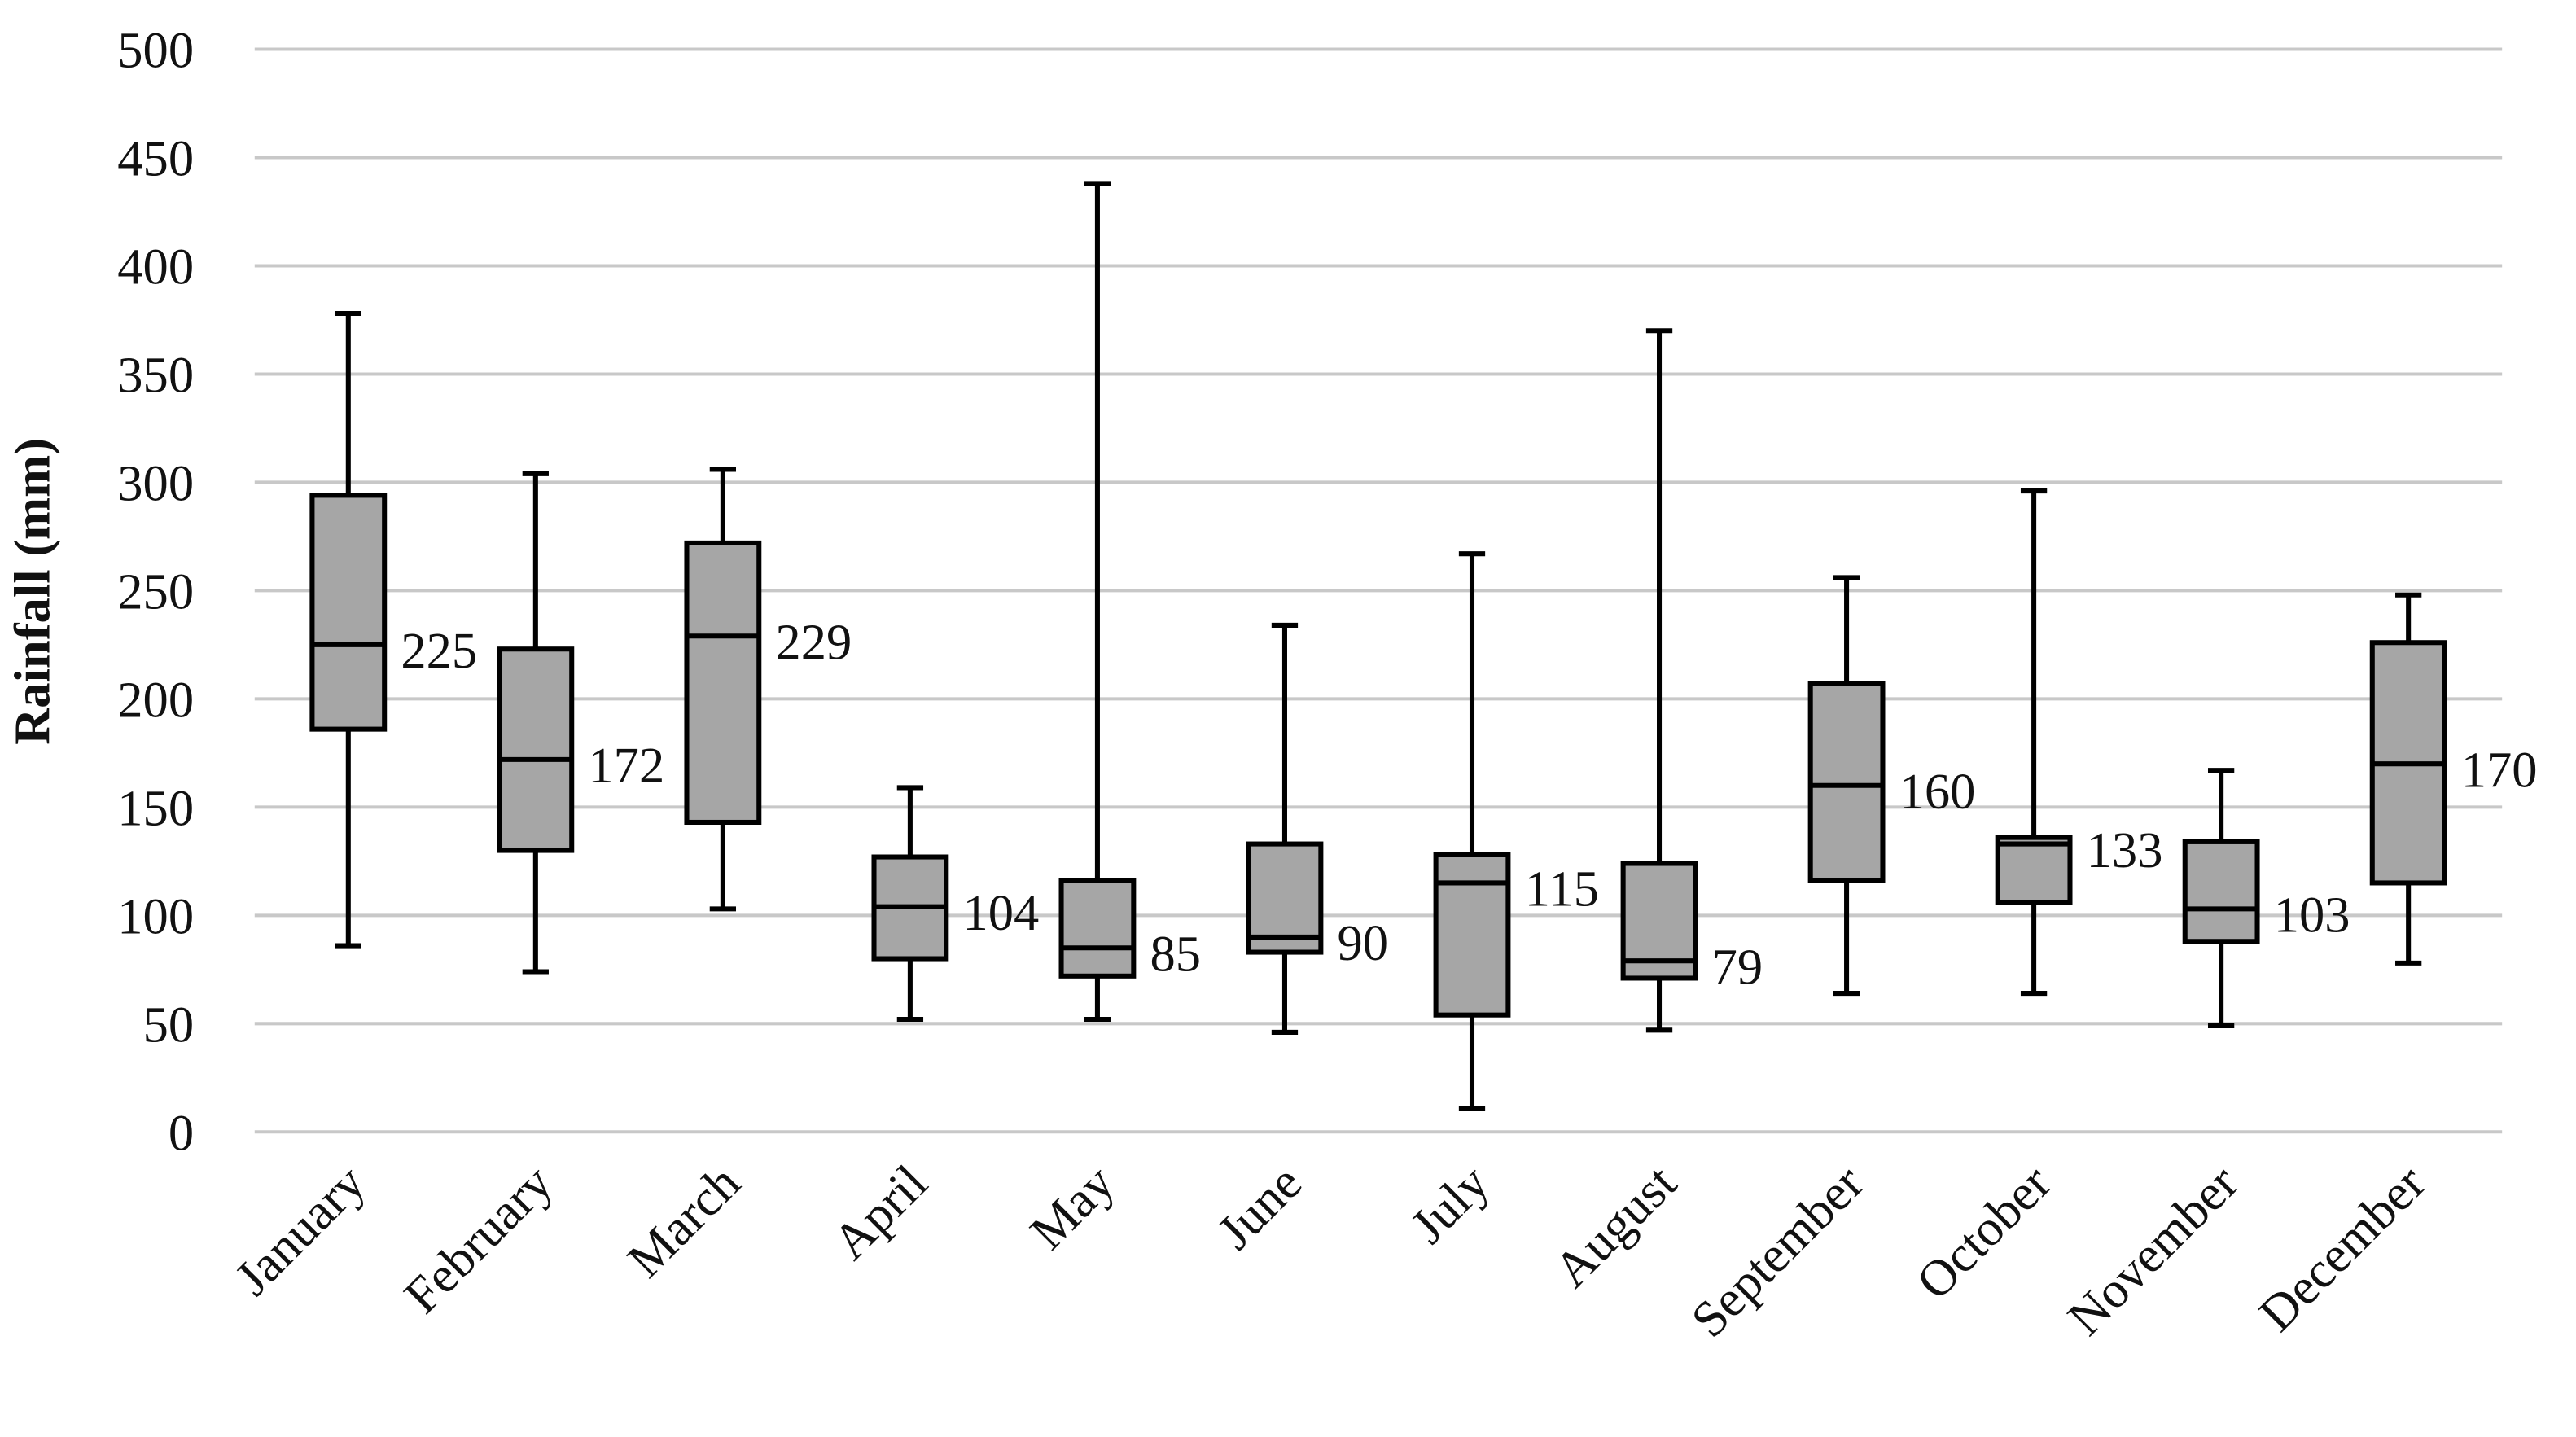 This screenshot has width=2576, height=1437. Describe the element at coordinates (1000, 912) in the screenshot. I see `median-label: 104` at that location.